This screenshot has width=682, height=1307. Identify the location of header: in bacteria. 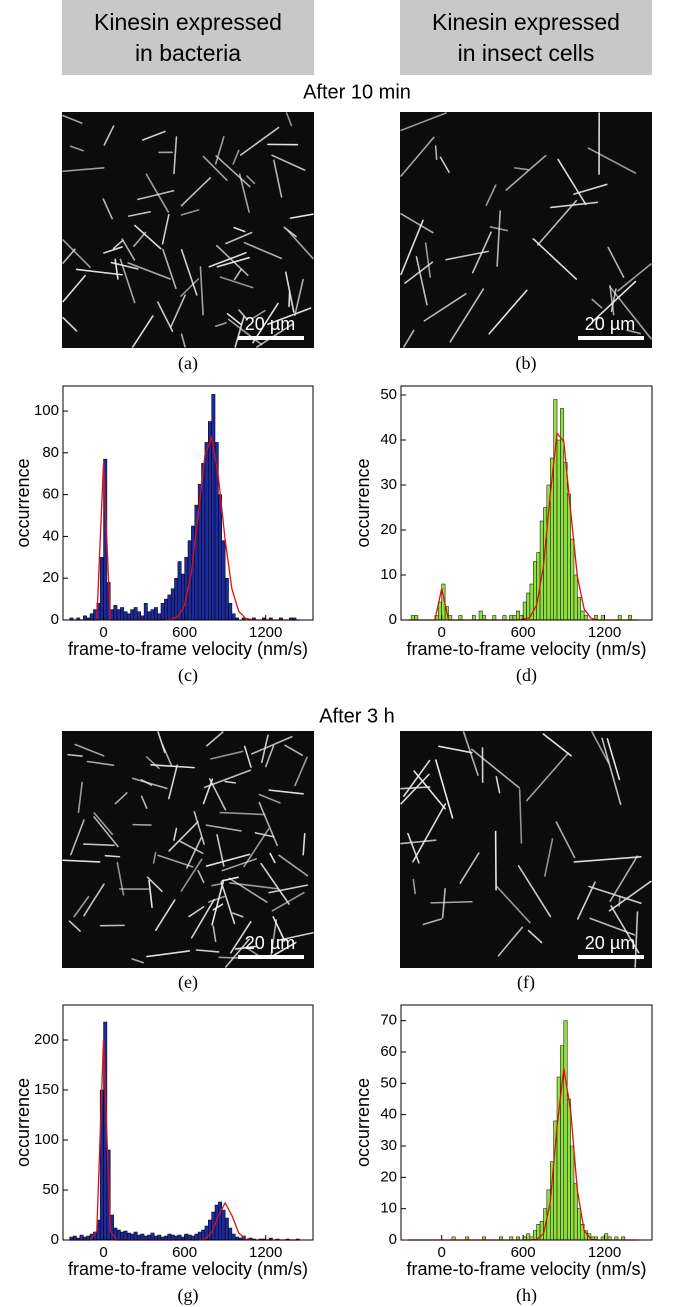
(188, 53).